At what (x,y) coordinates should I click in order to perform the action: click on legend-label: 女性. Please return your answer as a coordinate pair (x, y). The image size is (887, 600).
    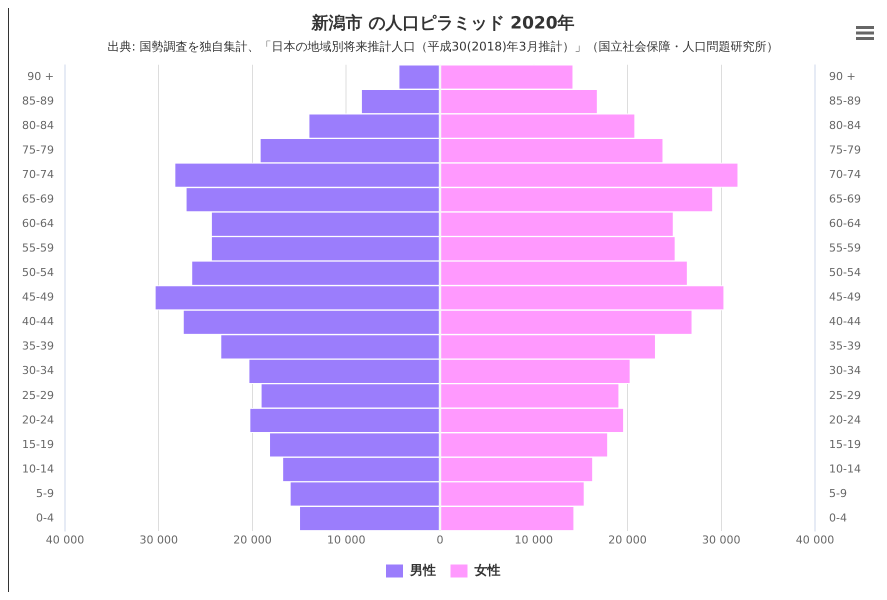
    Looking at the image, I should click on (487, 570).